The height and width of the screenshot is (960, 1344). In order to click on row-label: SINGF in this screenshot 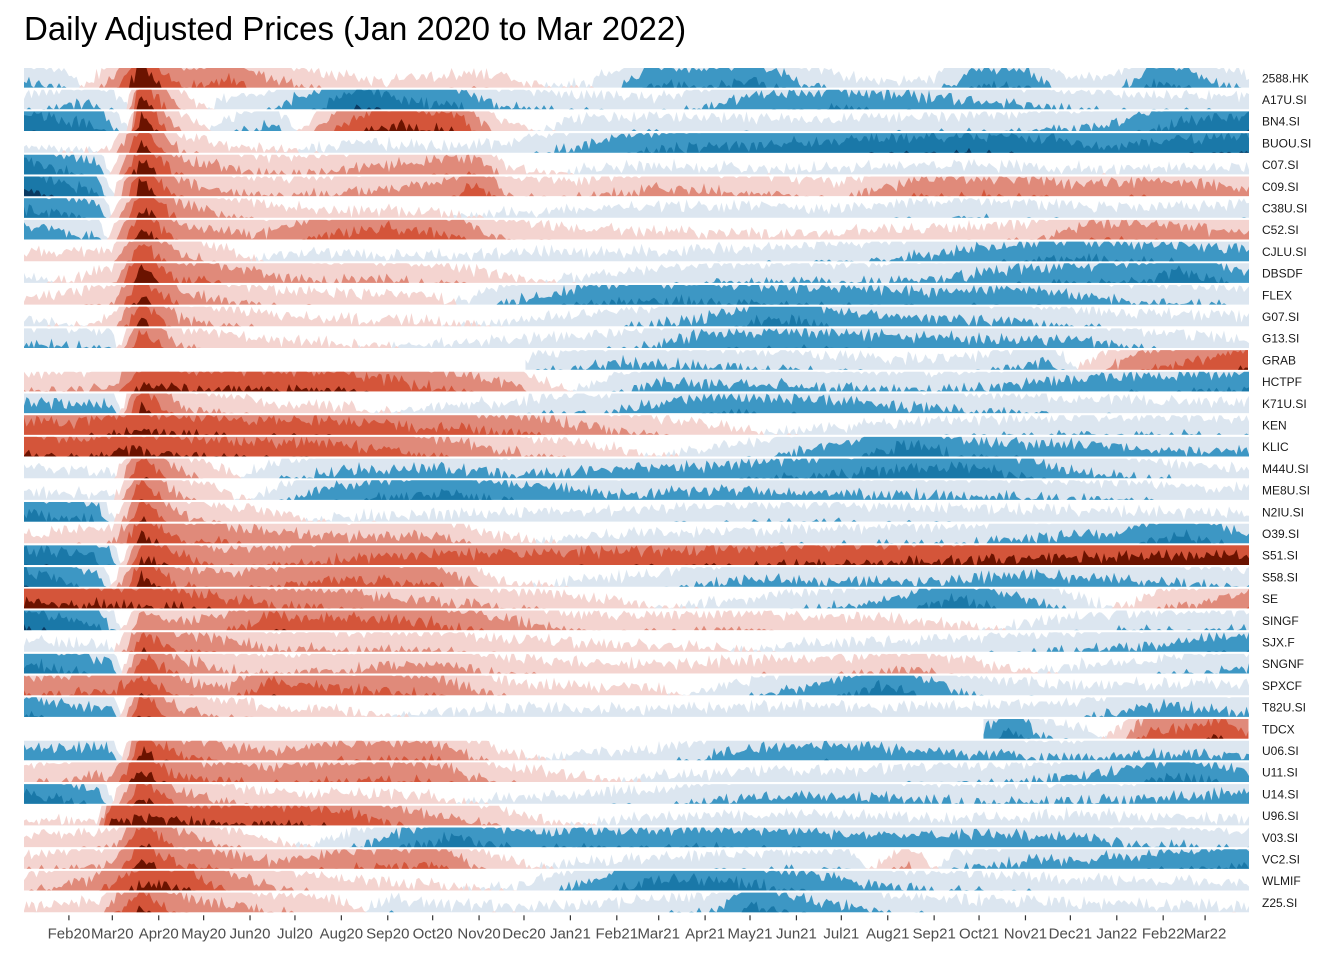, I will do `click(1280, 621)`.